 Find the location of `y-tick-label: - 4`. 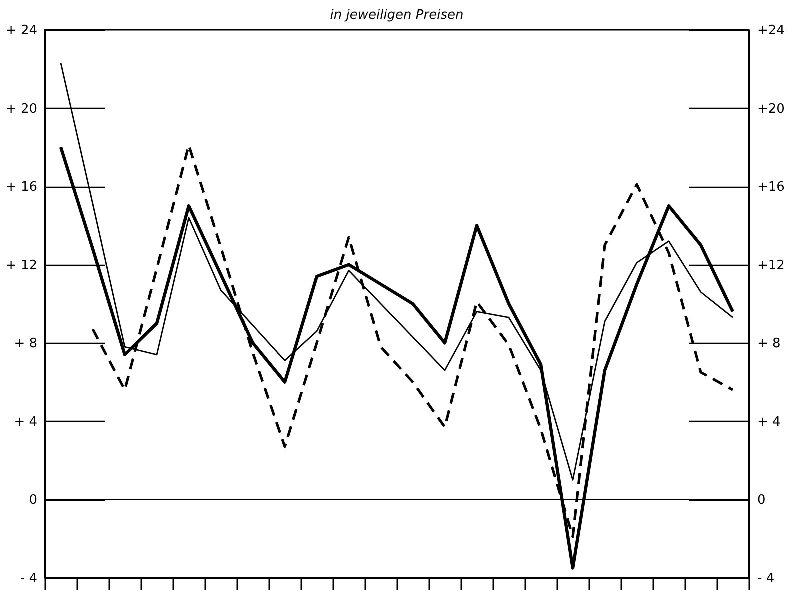

y-tick-label: - 4 is located at coordinates (29, 579).